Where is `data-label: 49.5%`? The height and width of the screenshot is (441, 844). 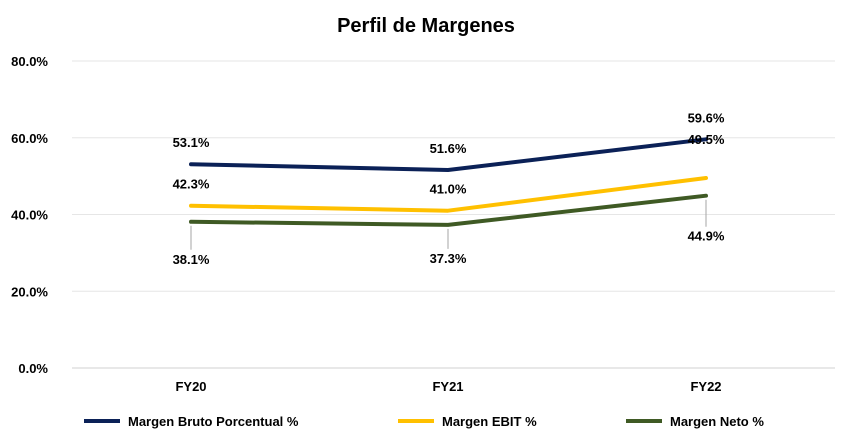 data-label: 49.5% is located at coordinates (706, 139).